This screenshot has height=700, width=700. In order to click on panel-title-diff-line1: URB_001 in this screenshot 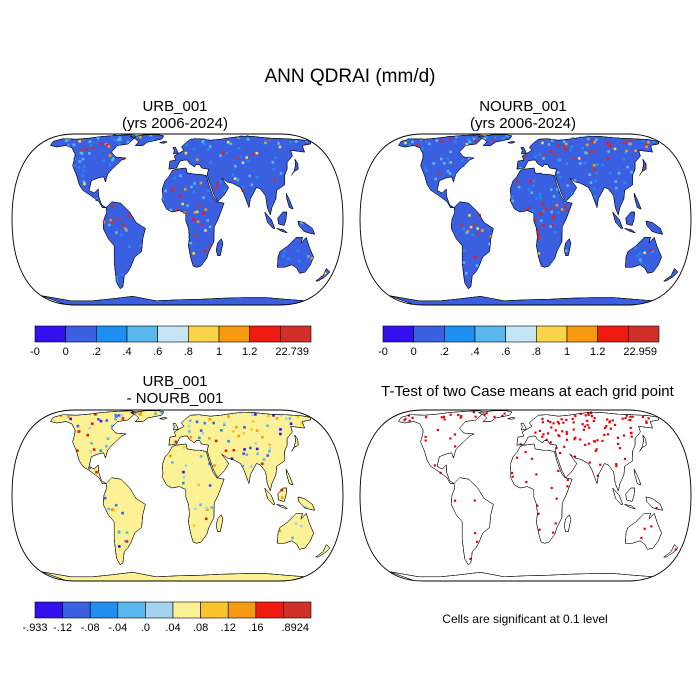, I will do `click(175, 381)`.